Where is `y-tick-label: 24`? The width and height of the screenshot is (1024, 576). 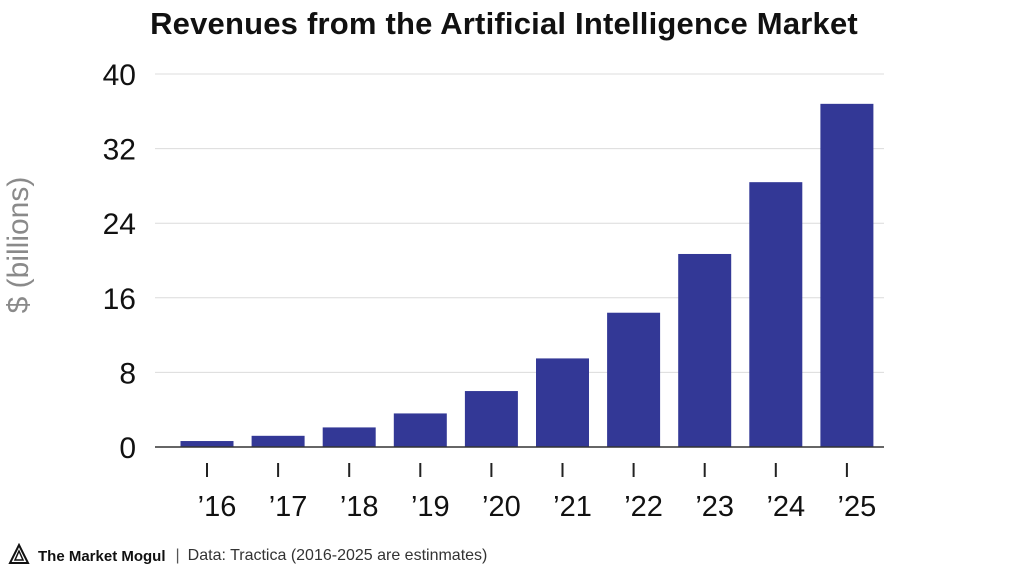 y-tick-label: 24 is located at coordinates (119, 224).